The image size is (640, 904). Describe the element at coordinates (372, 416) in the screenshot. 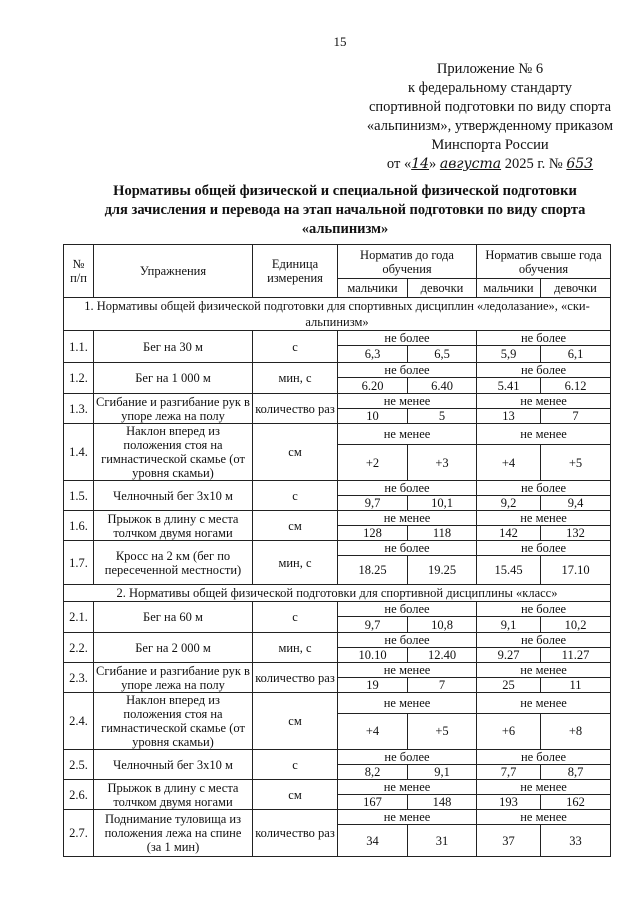

I see `value-cell: 10` at that location.